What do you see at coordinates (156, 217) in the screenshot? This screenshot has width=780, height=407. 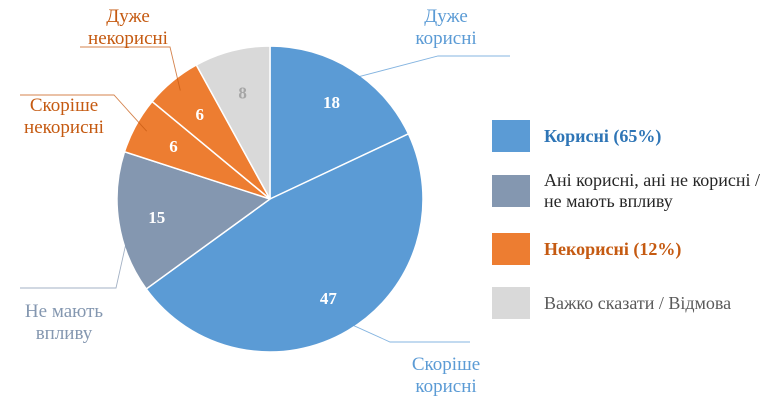 I see `value-label-no-effect: 15` at bounding box center [156, 217].